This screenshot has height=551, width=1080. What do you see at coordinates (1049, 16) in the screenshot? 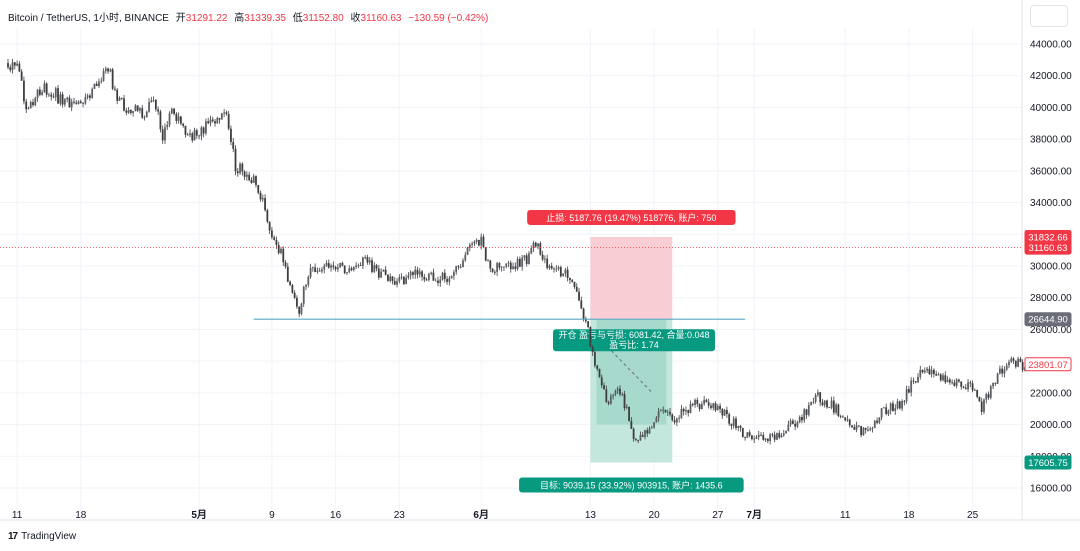
I see `settings-button` at bounding box center [1049, 16].